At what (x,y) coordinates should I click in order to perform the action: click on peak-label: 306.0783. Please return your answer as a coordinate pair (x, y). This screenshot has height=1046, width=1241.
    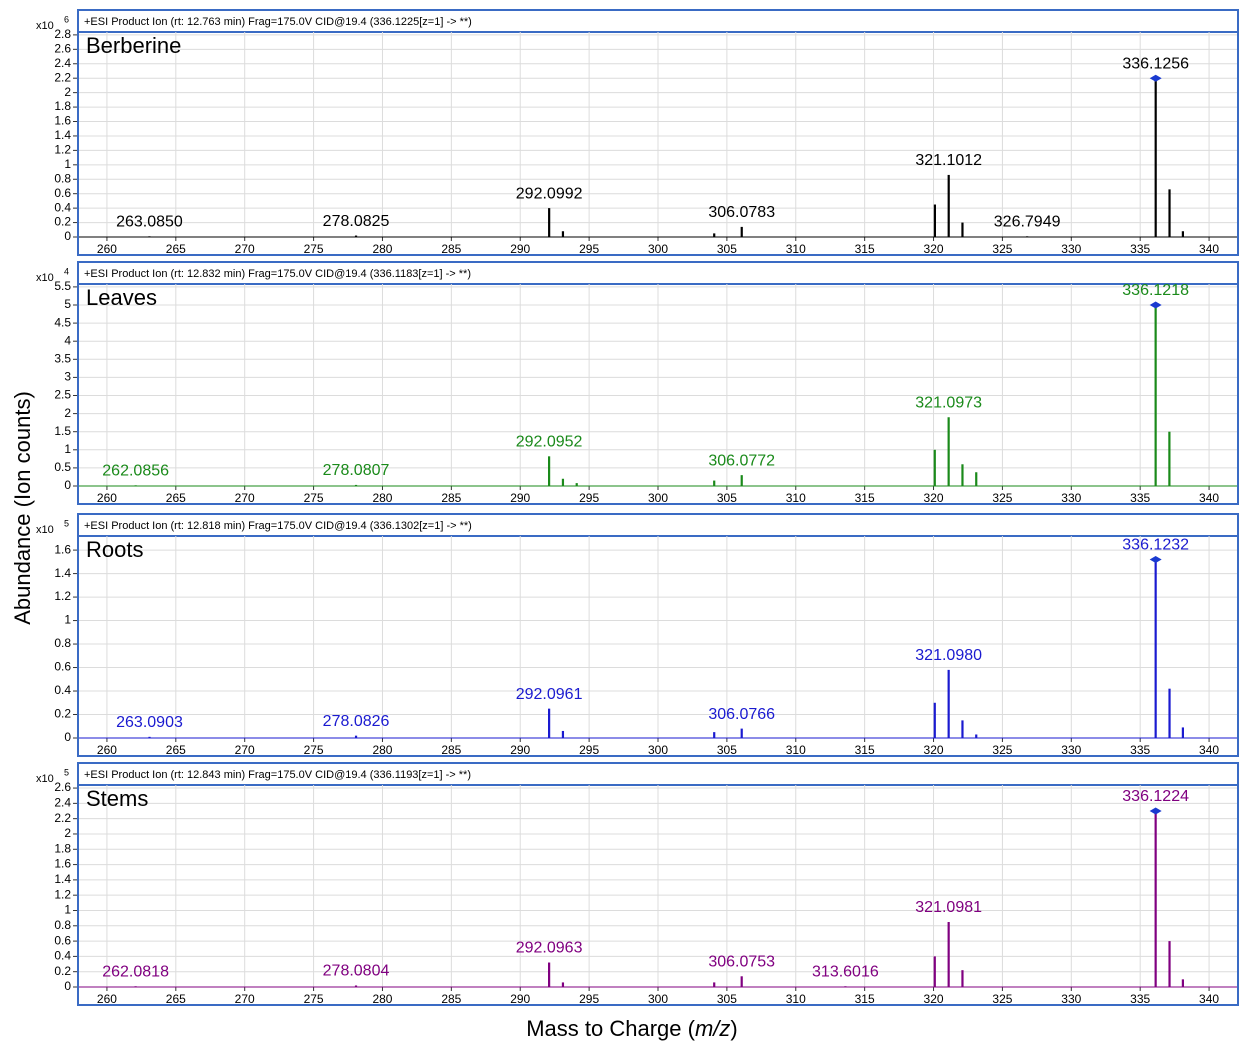
    Looking at the image, I should click on (741, 212).